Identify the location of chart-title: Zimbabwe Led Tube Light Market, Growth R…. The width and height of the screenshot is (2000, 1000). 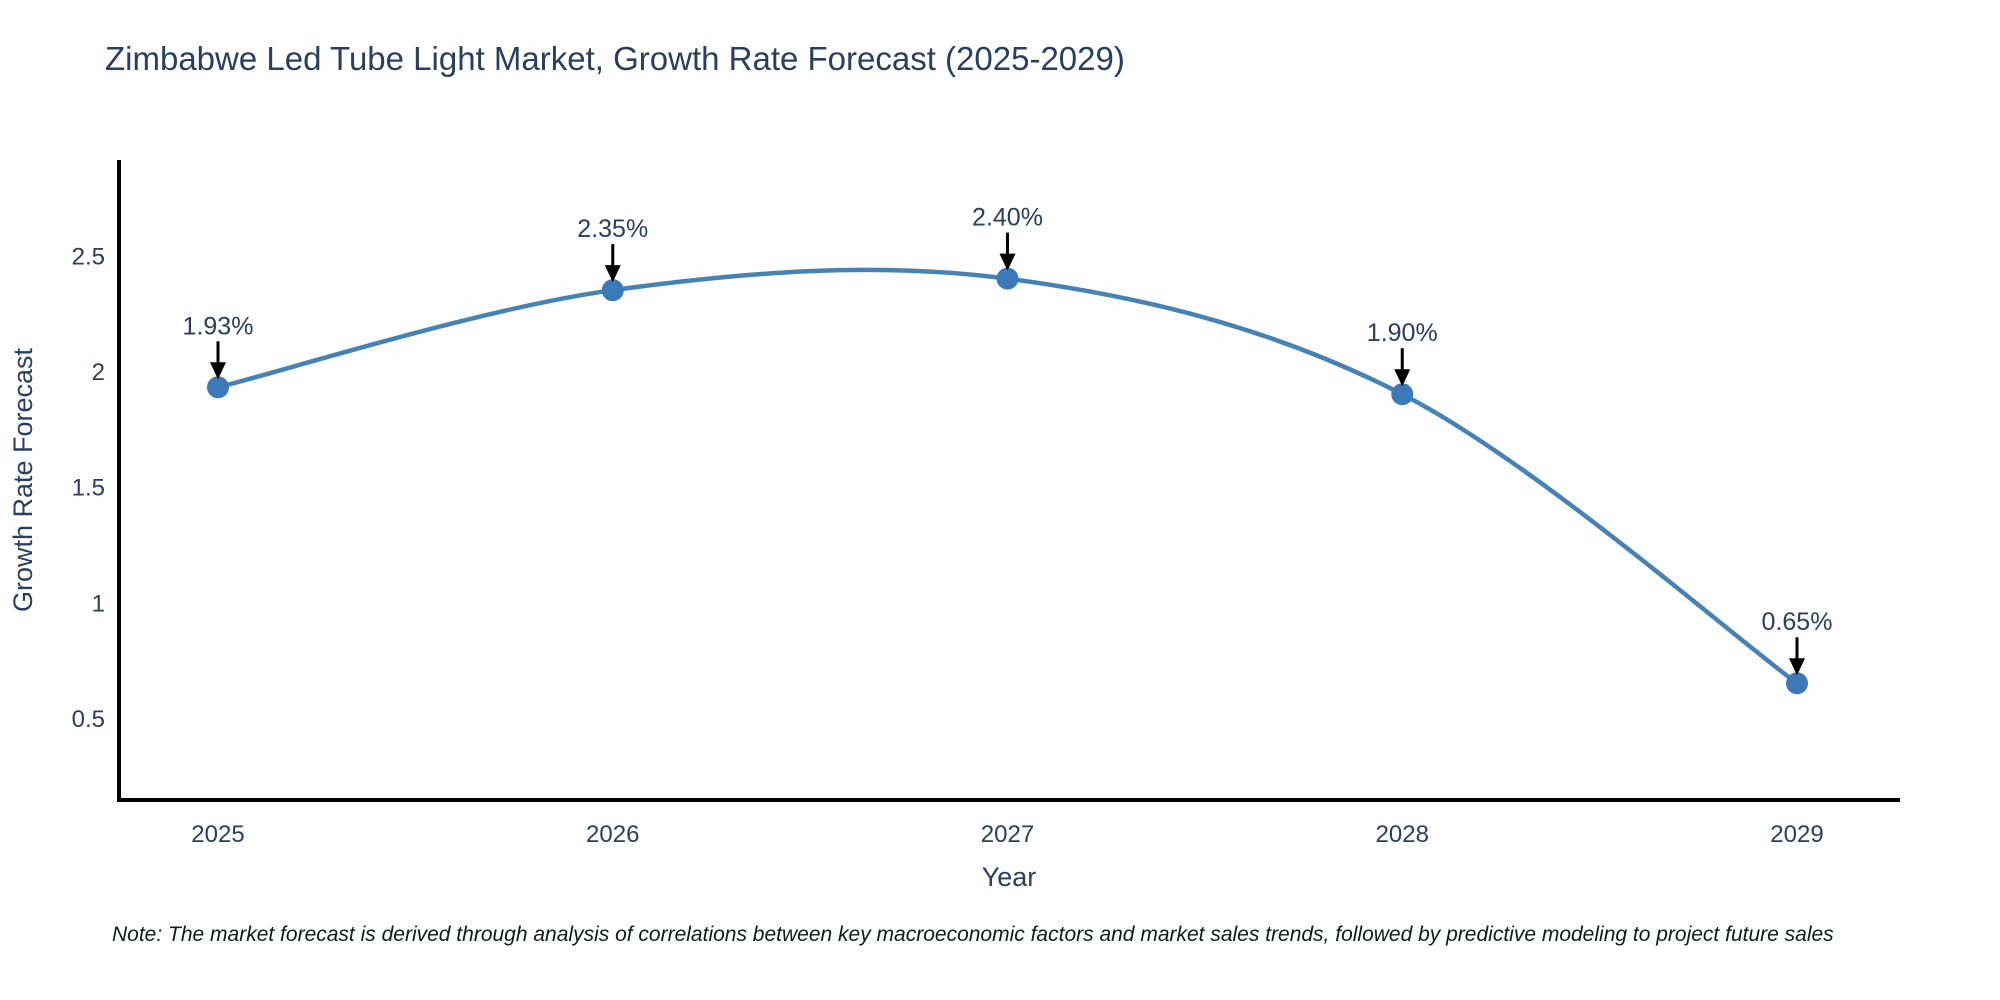
(615, 58).